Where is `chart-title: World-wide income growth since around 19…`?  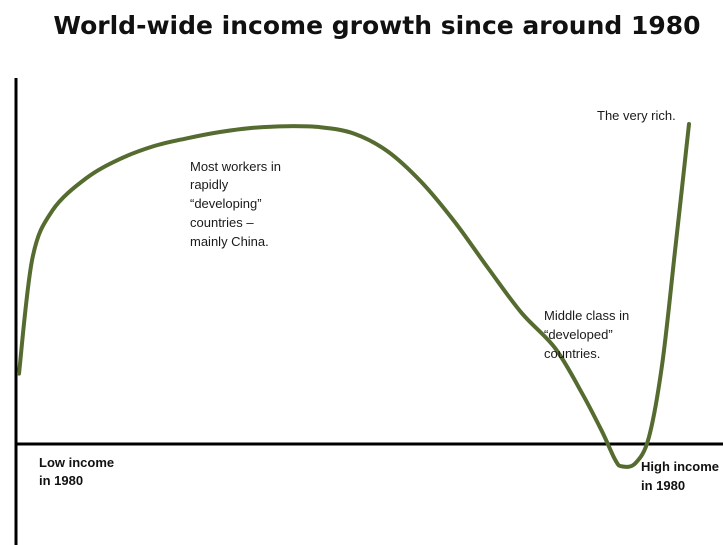 chart-title: World-wide income growth since around 19… is located at coordinates (376, 25).